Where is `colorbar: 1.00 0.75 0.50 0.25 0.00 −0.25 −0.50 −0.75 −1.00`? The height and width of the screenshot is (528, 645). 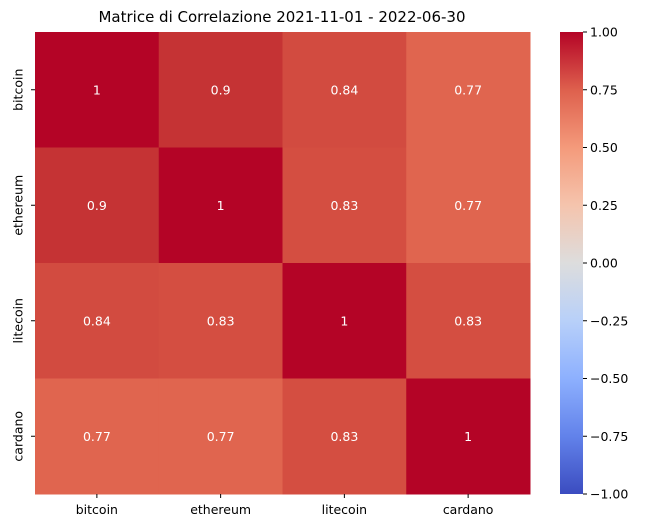 colorbar: 1.00 0.75 0.50 0.25 0.00 −0.25 −0.50 −0.75 −1.00 is located at coordinates (594, 263).